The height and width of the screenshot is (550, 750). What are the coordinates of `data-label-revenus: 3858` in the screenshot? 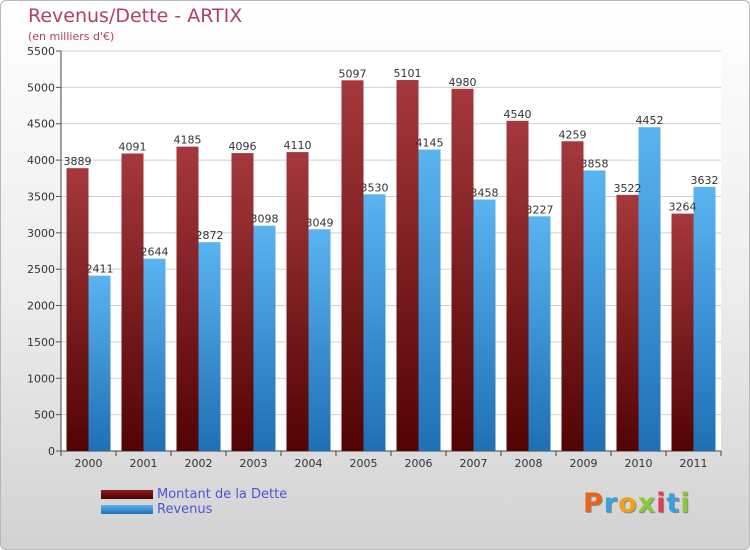 It's located at (595, 163).